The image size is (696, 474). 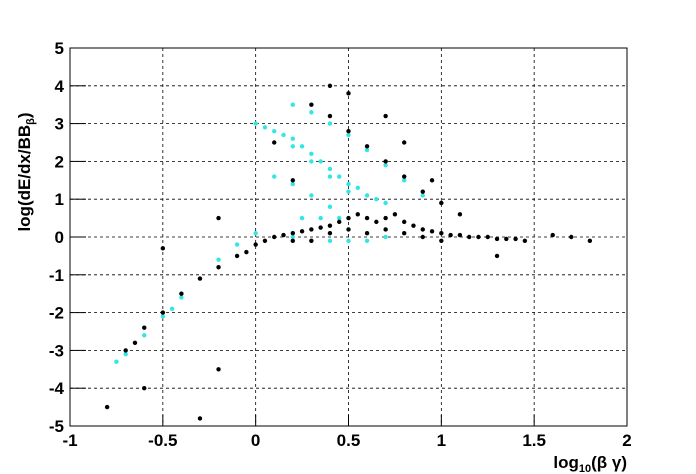 I want to click on y-tick-label: 5, so click(x=59, y=48).